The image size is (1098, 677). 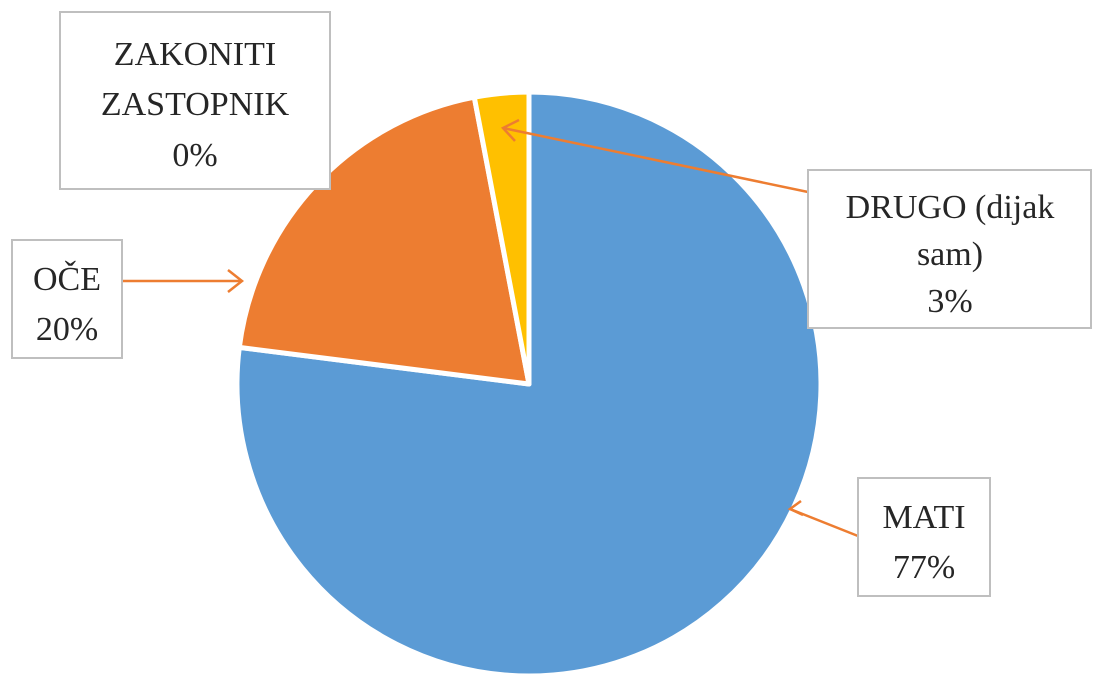 What do you see at coordinates (924, 567) in the screenshot?
I see `data-label-mati-line-2: 77%` at bounding box center [924, 567].